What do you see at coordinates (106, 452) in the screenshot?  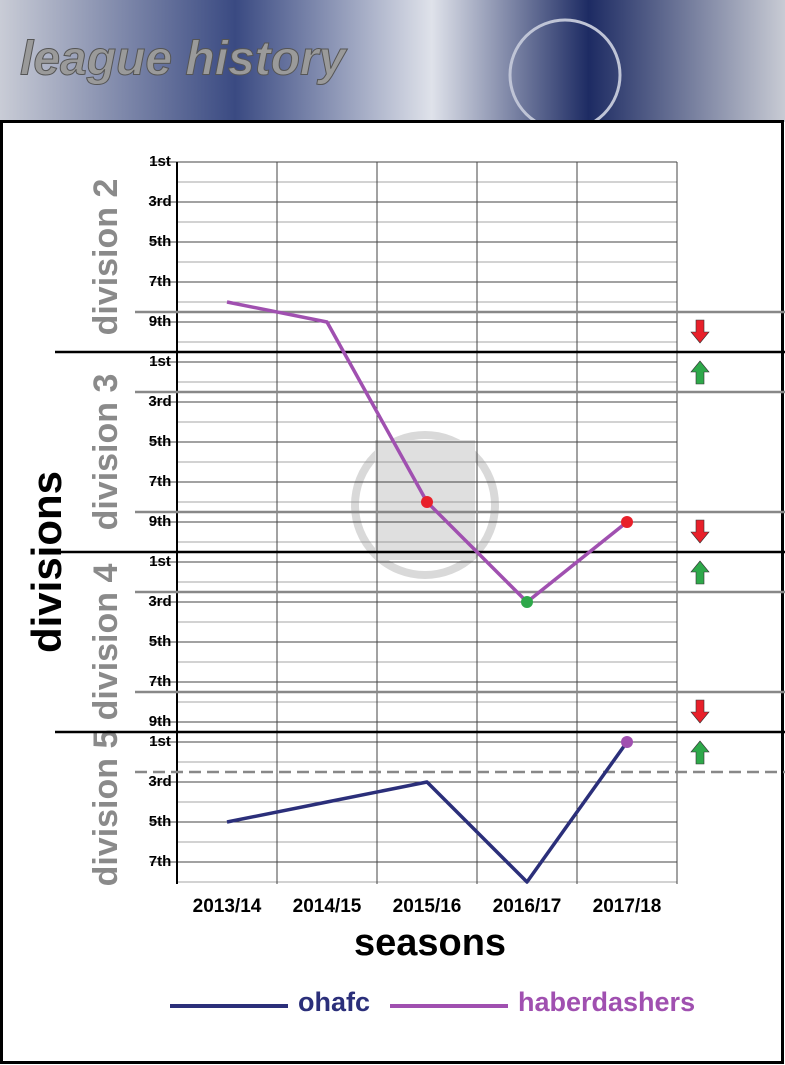 I see `division-label: division 3` at bounding box center [106, 452].